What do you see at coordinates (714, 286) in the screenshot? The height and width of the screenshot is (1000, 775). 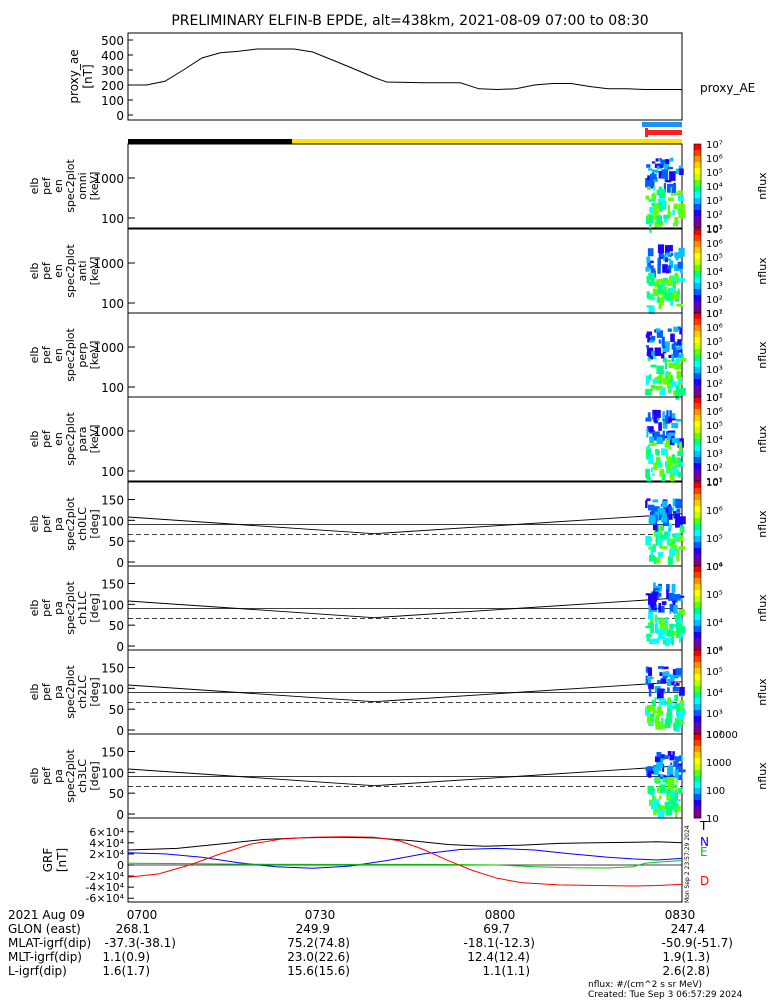 I see `energy-panel-colorbar-label: 10³` at bounding box center [714, 286].